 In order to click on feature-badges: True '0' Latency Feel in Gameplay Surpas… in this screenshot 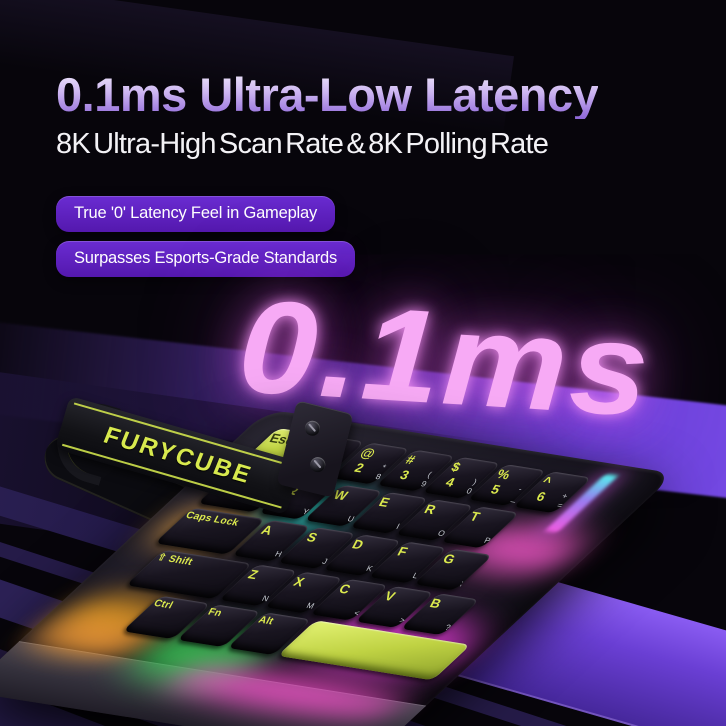, I will do `click(206, 236)`.